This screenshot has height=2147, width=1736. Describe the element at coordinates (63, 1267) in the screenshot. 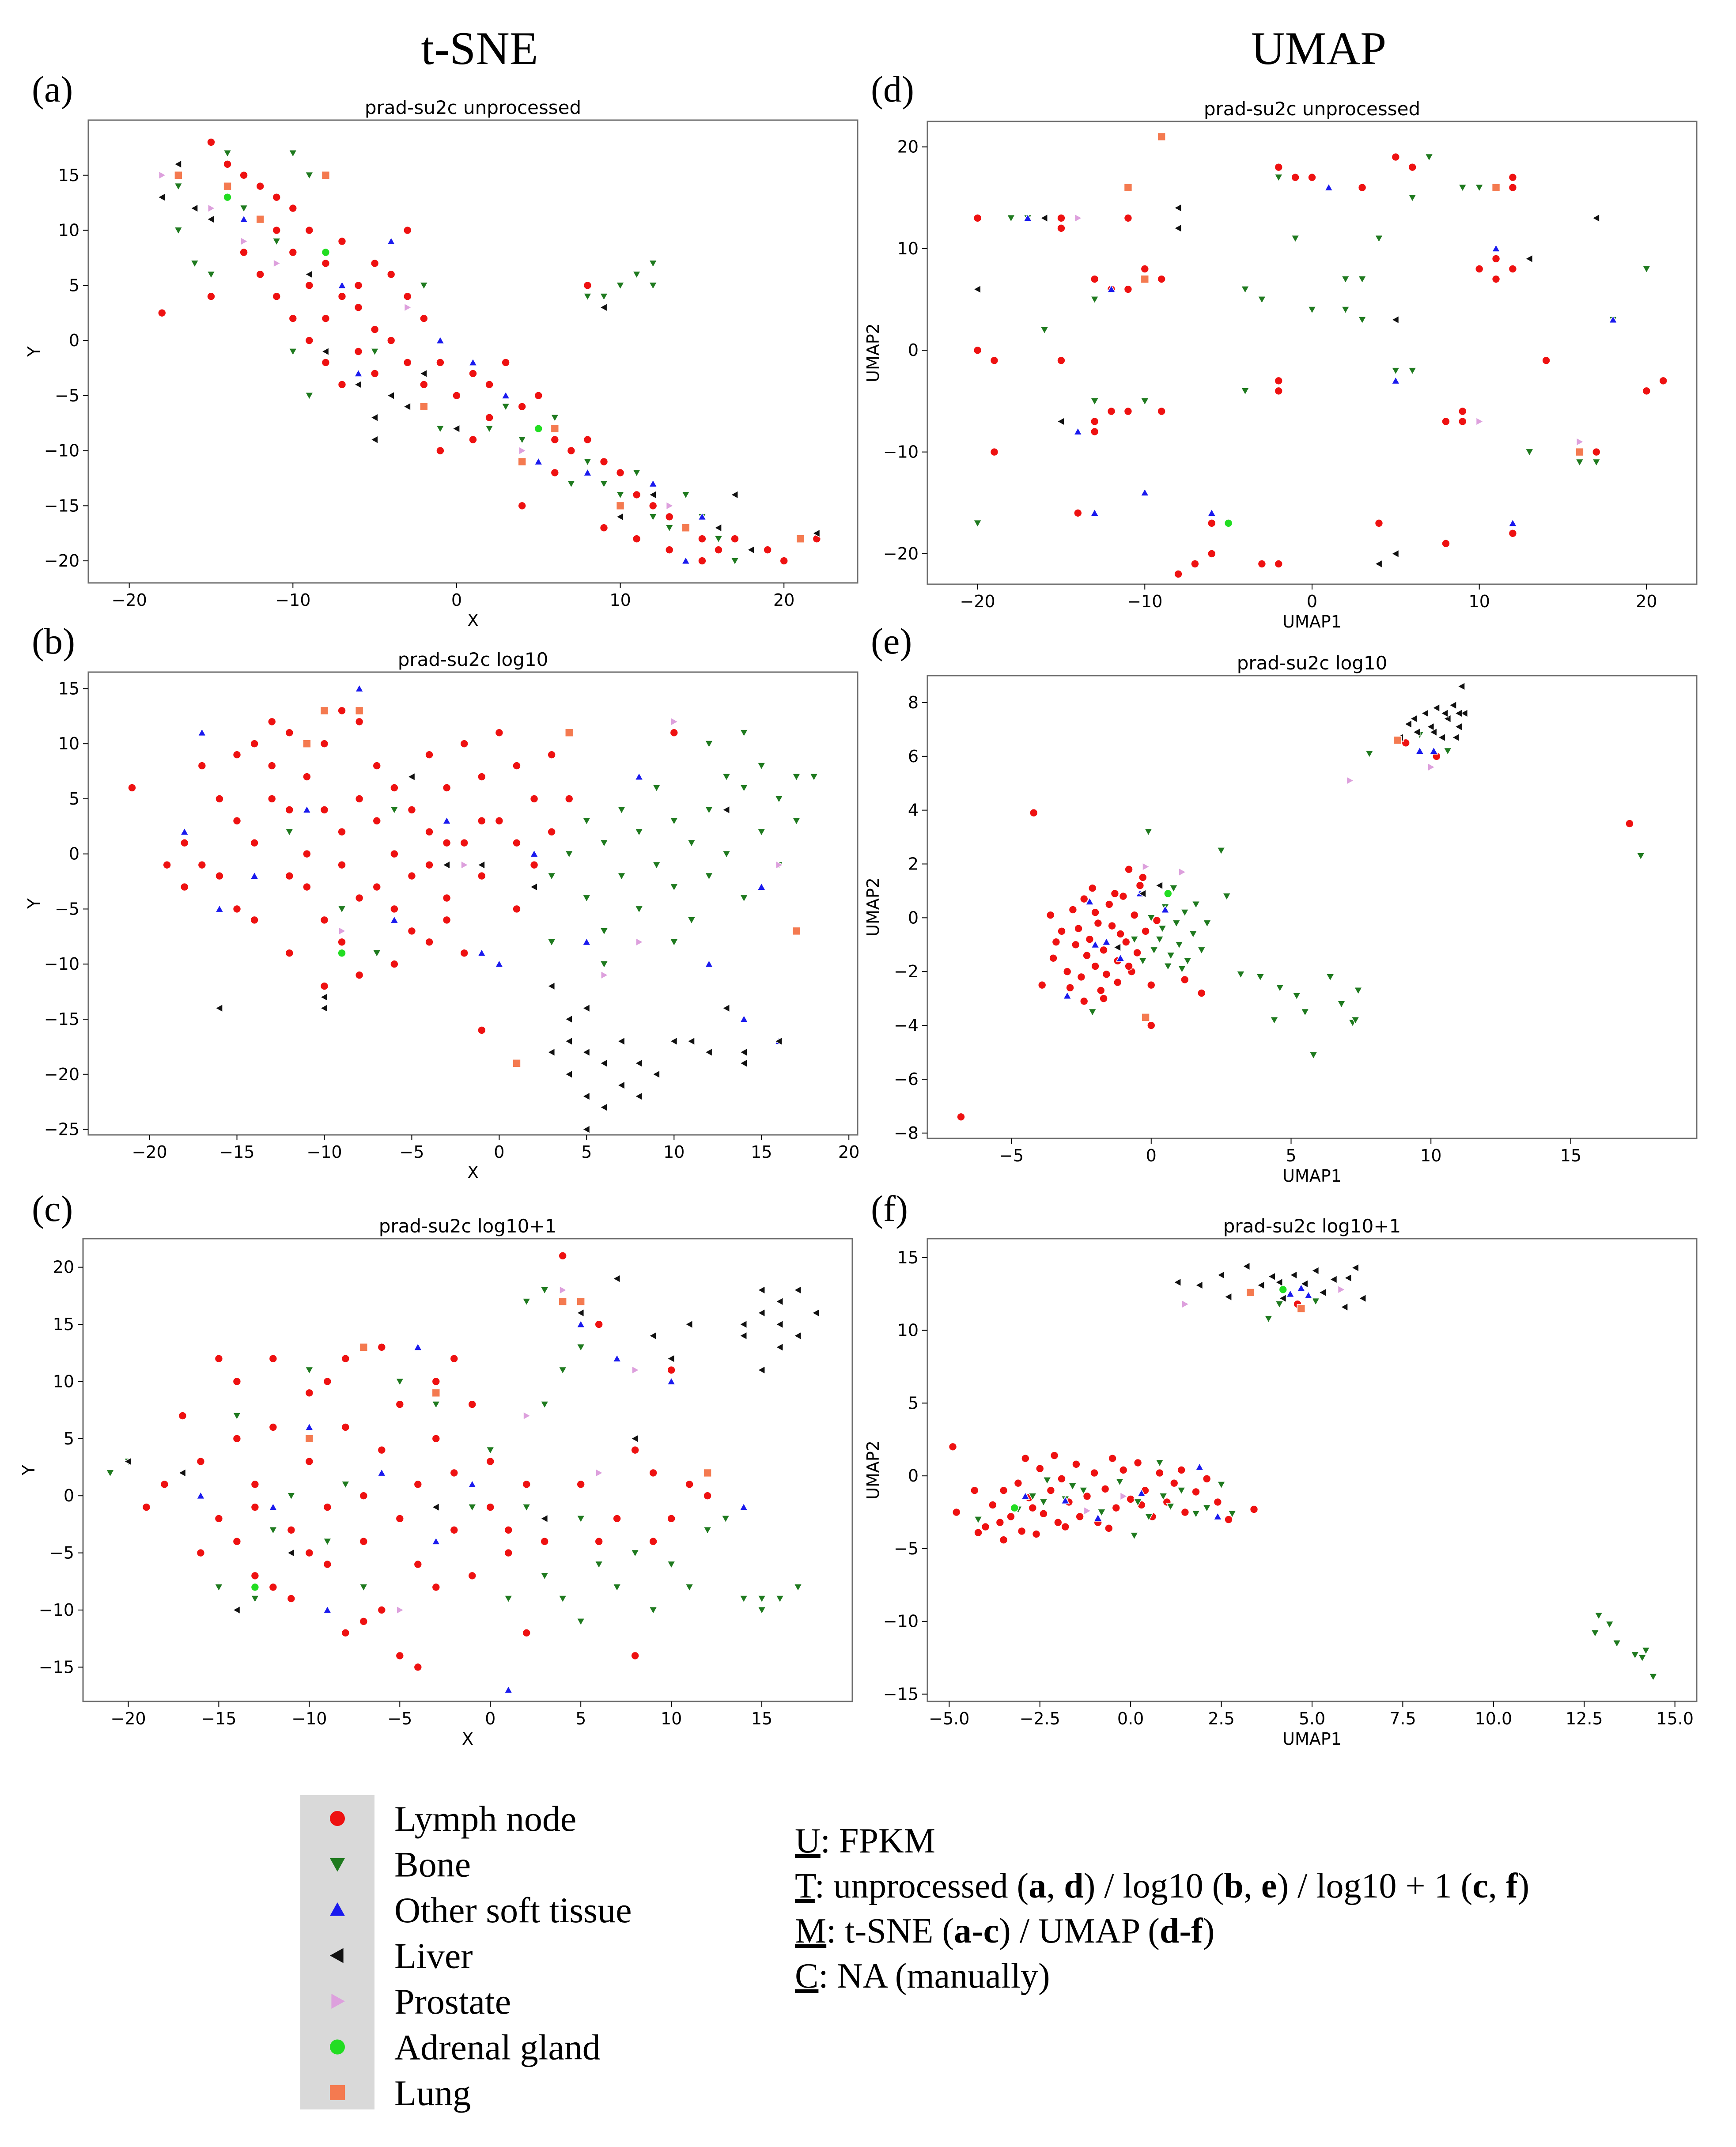

I see `y-tick-label: 20` at that location.